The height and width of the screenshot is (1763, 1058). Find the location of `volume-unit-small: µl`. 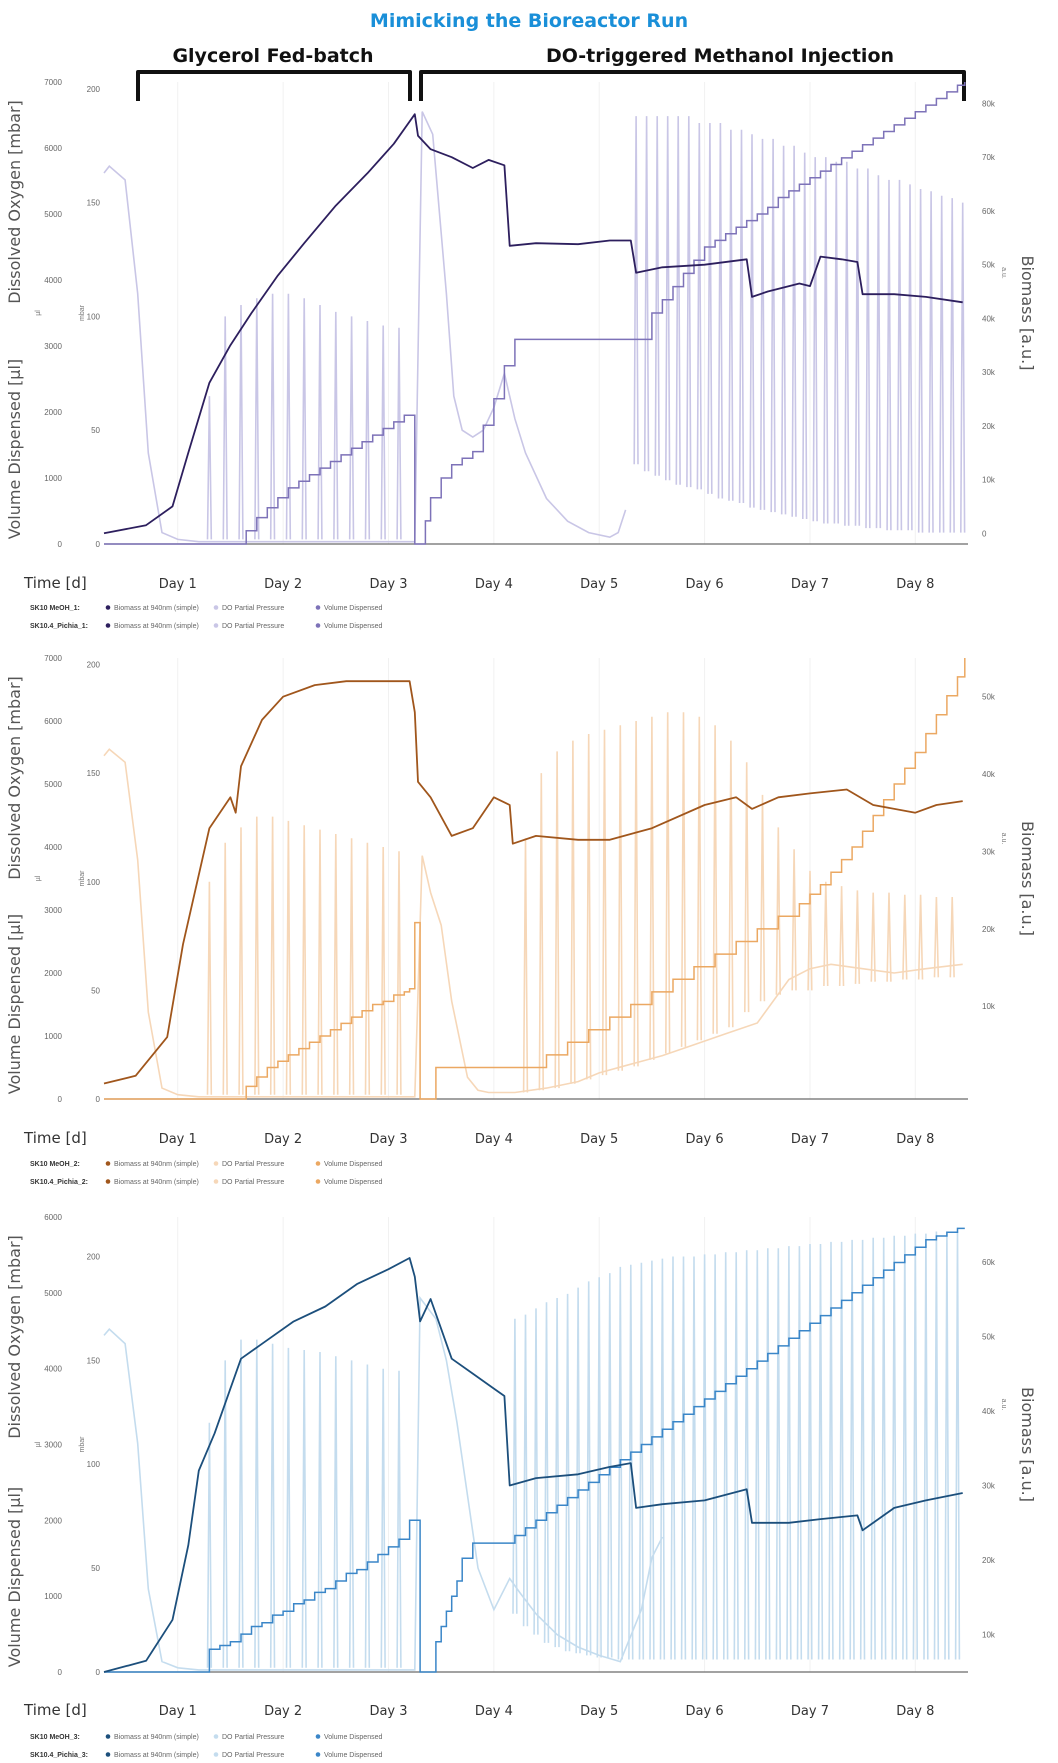

volume-unit-small: µl is located at coordinates (38, 313).